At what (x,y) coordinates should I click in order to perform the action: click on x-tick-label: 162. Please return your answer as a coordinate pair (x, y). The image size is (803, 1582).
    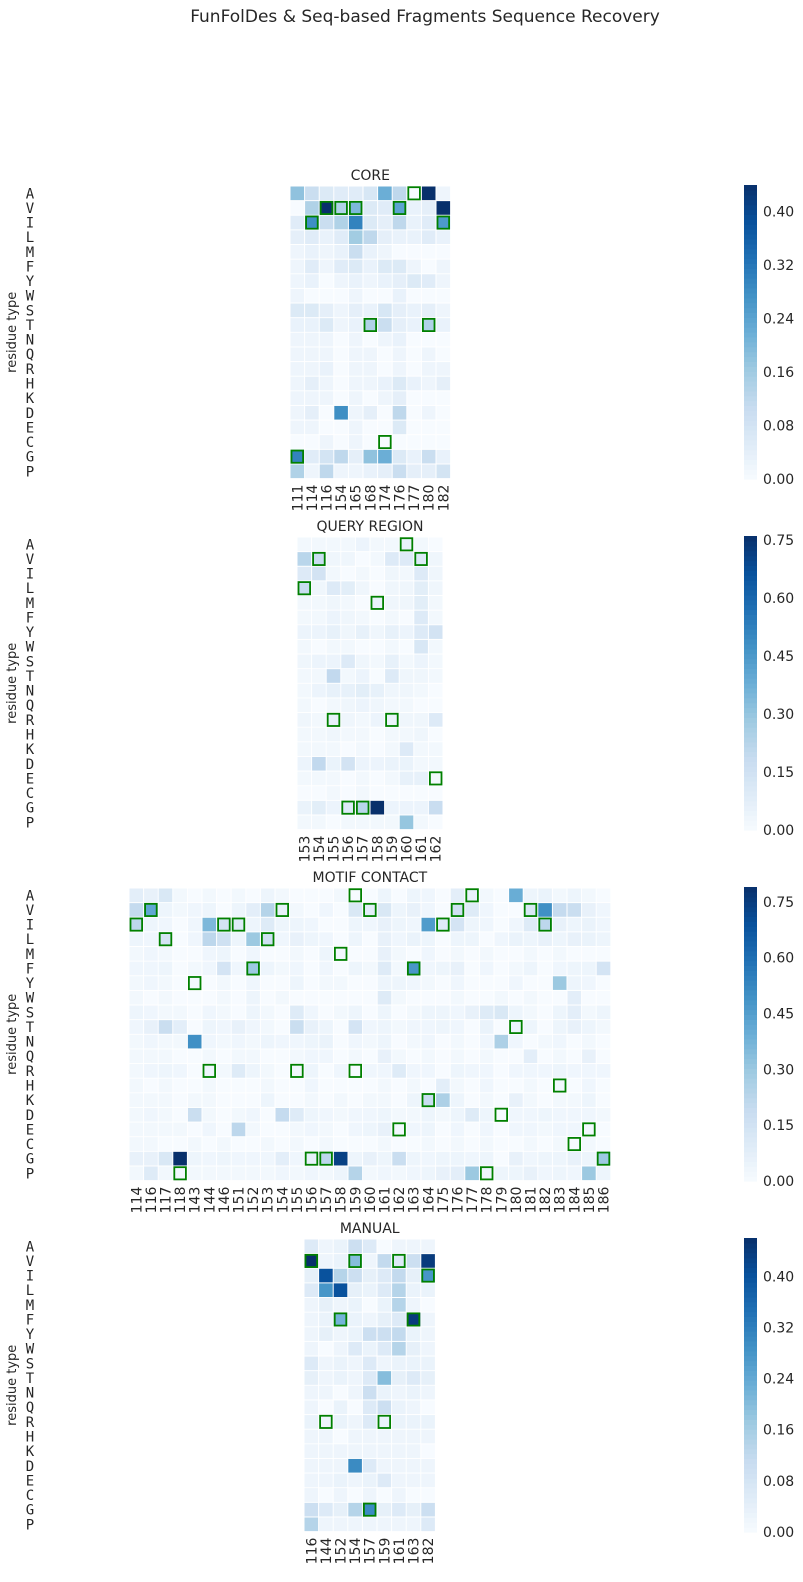
    Looking at the image, I should click on (400, 1200).